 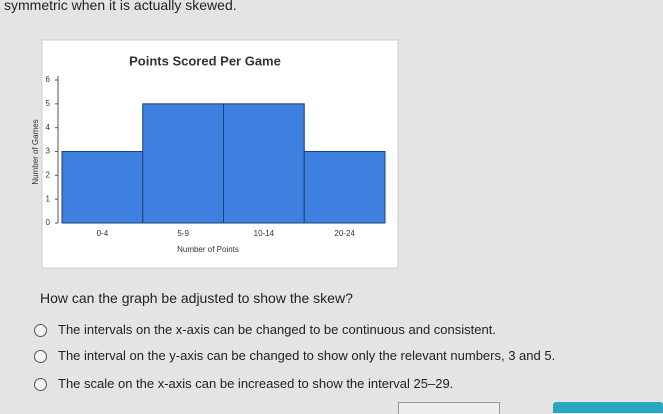 I want to click on x-tick-label: 0-4, so click(x=103, y=233).